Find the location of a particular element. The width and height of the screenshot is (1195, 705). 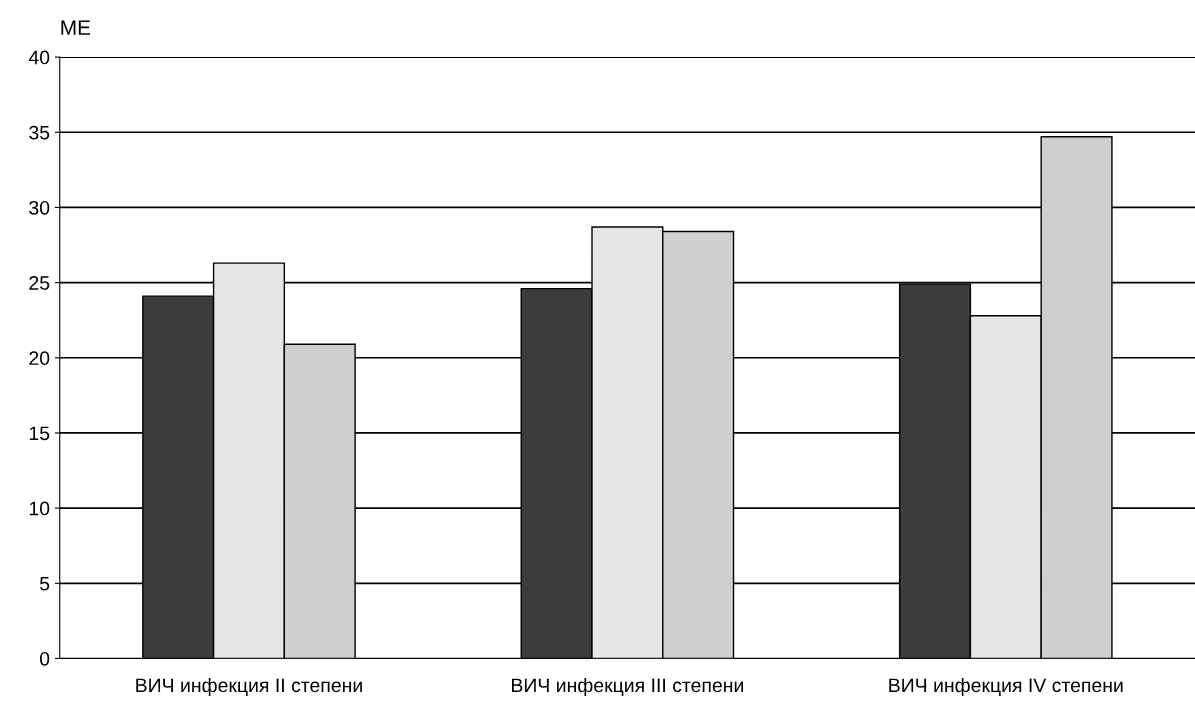

y-tick-label: 0 is located at coordinates (44, 658).